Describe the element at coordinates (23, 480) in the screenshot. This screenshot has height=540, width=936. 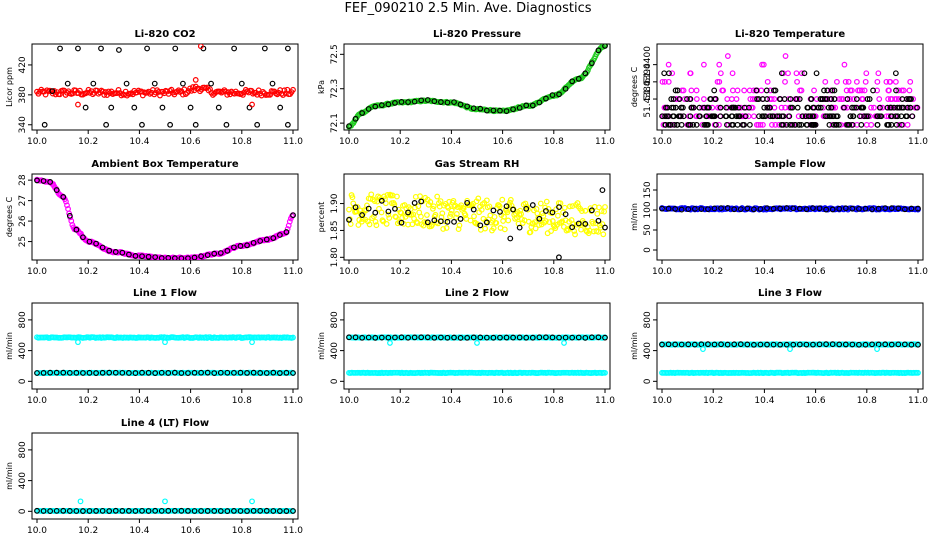
I see `y-tick-label: 400` at that location.